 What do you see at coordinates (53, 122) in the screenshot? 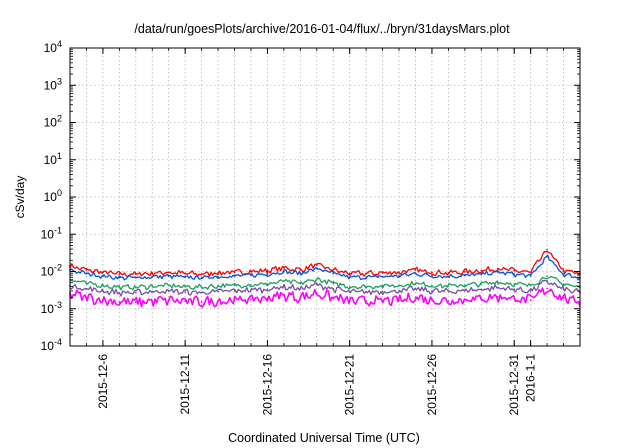
I see `y-tick-label: 10²` at bounding box center [53, 122].